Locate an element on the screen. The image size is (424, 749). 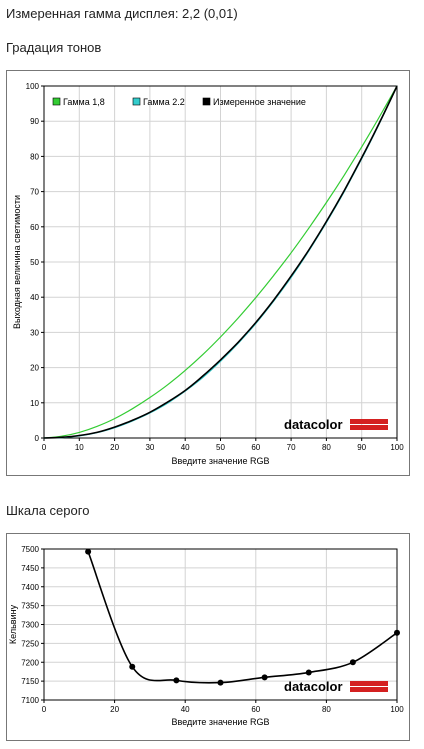
x-tick-label: 50 is located at coordinates (220, 447).